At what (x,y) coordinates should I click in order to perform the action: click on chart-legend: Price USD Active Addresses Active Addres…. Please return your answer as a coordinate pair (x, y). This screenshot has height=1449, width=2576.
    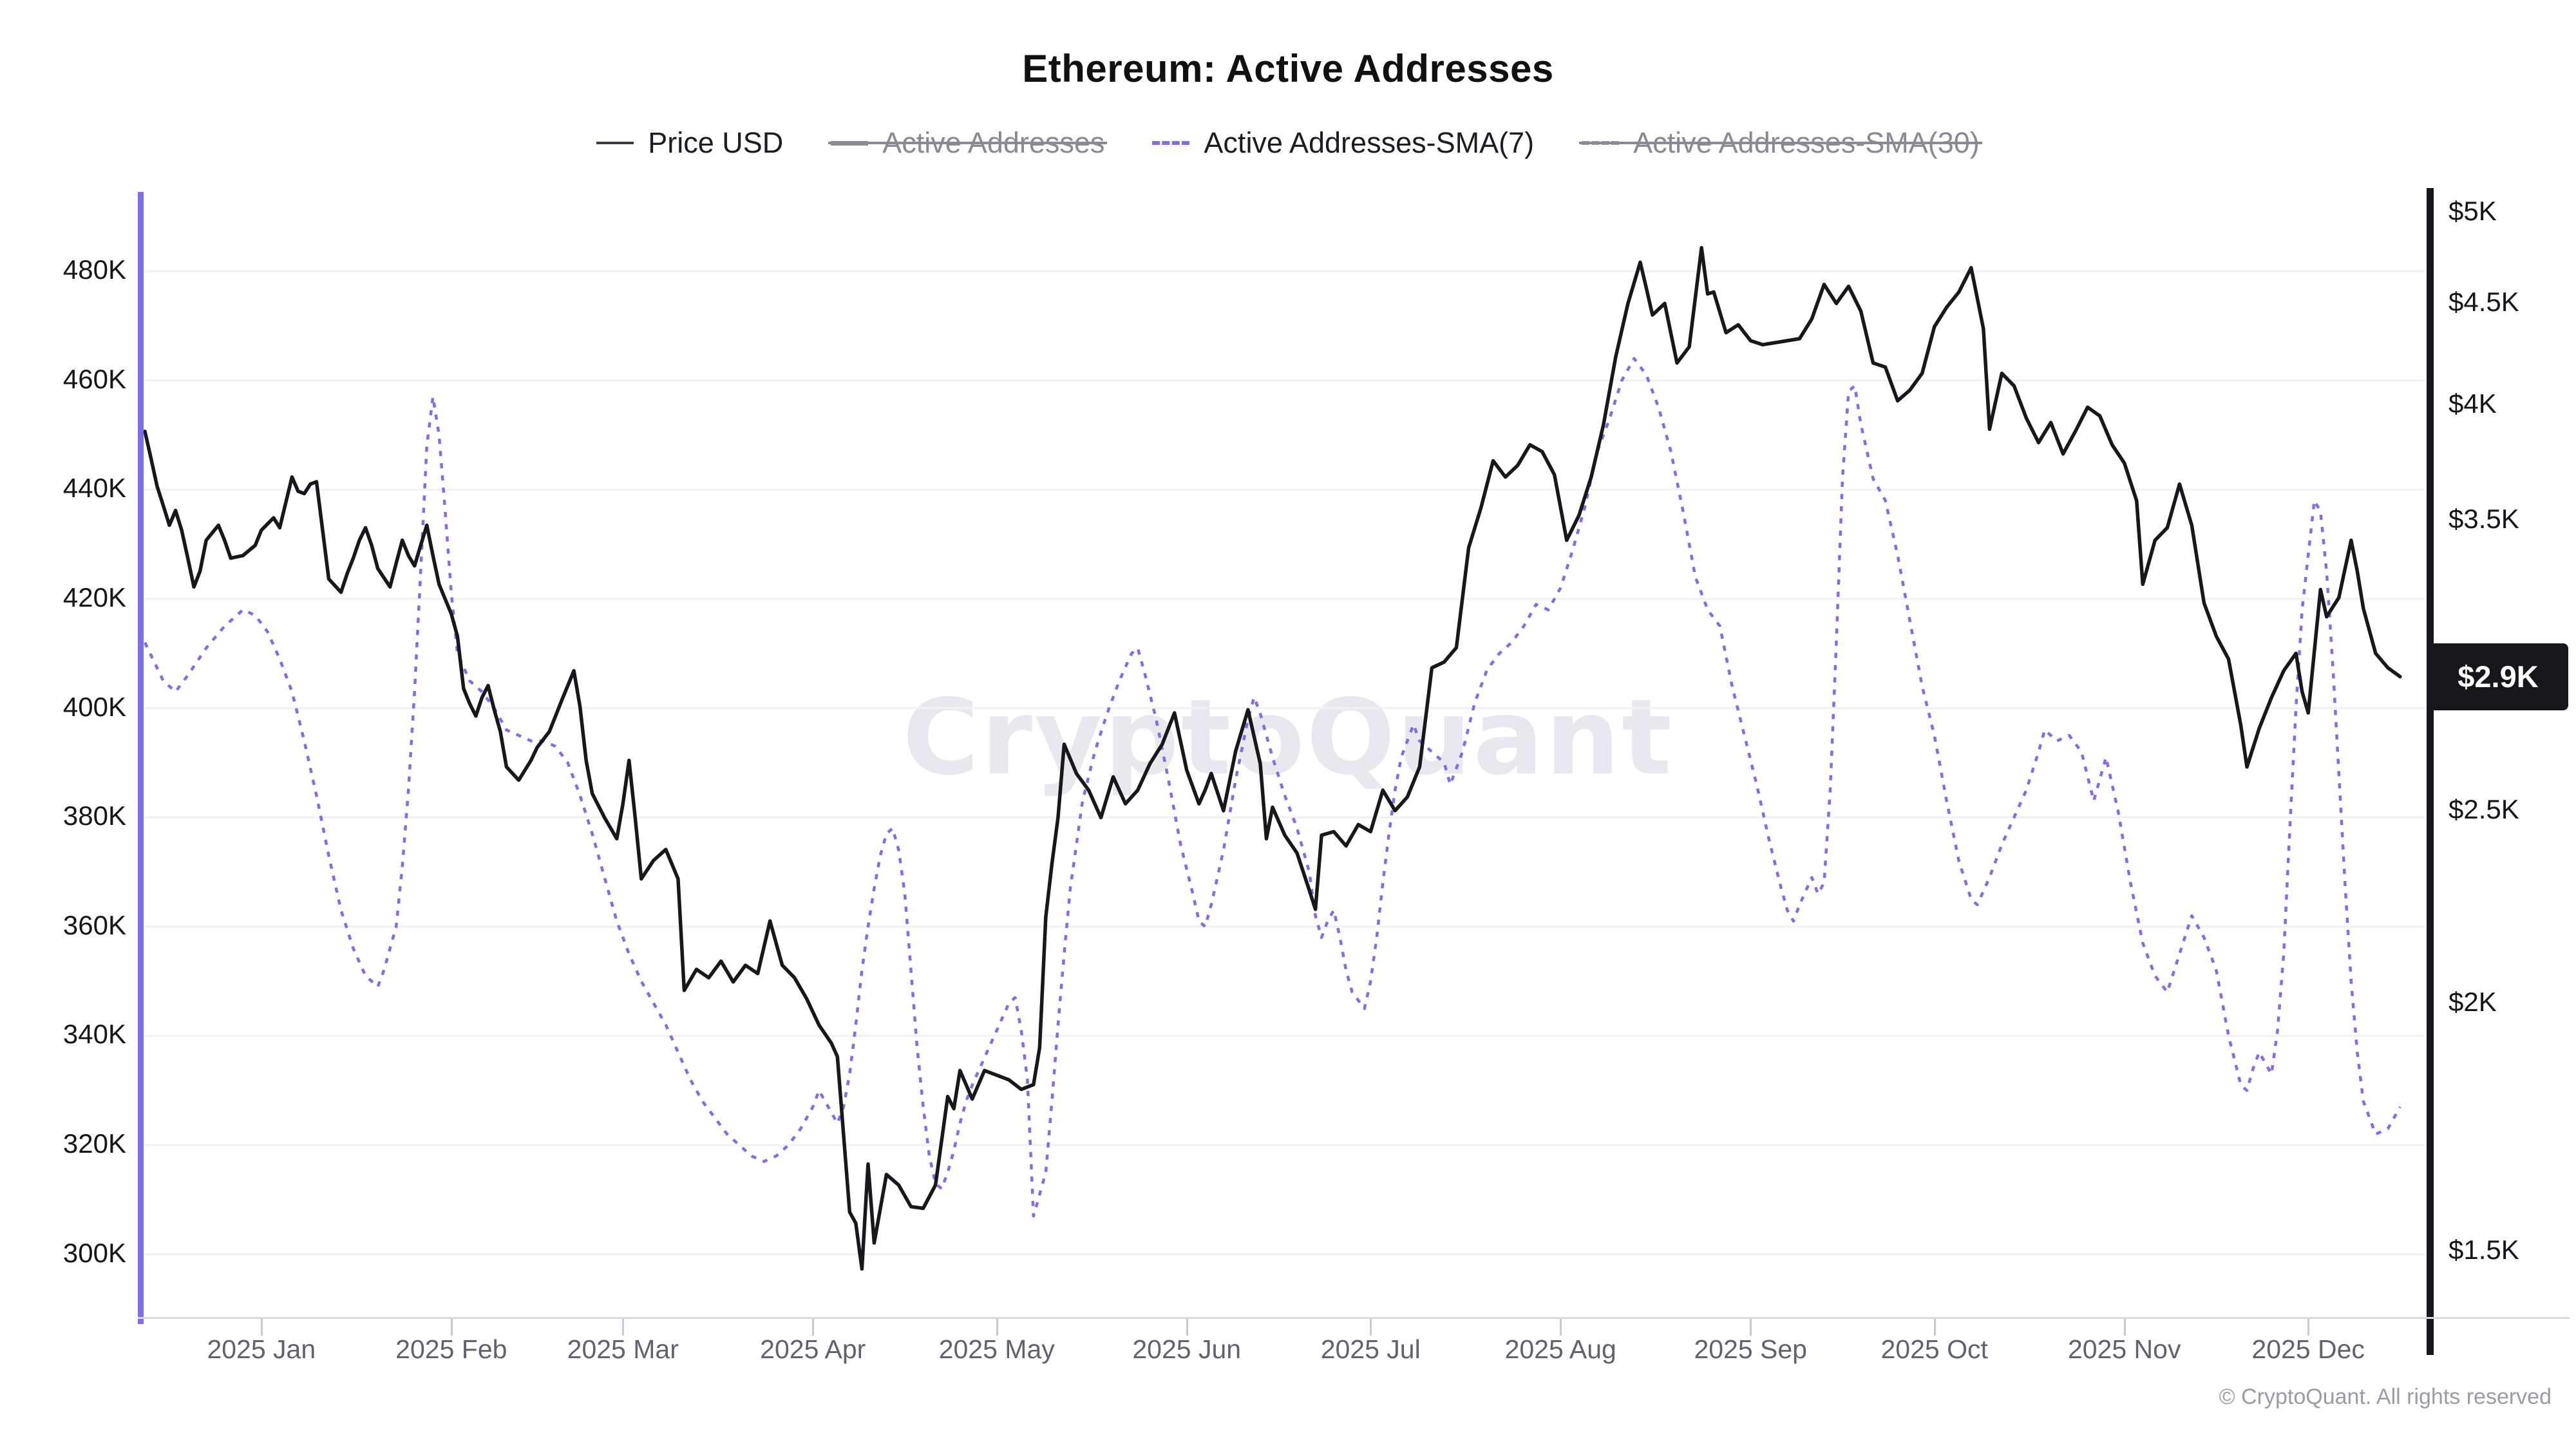
    Looking at the image, I should click on (1288, 143).